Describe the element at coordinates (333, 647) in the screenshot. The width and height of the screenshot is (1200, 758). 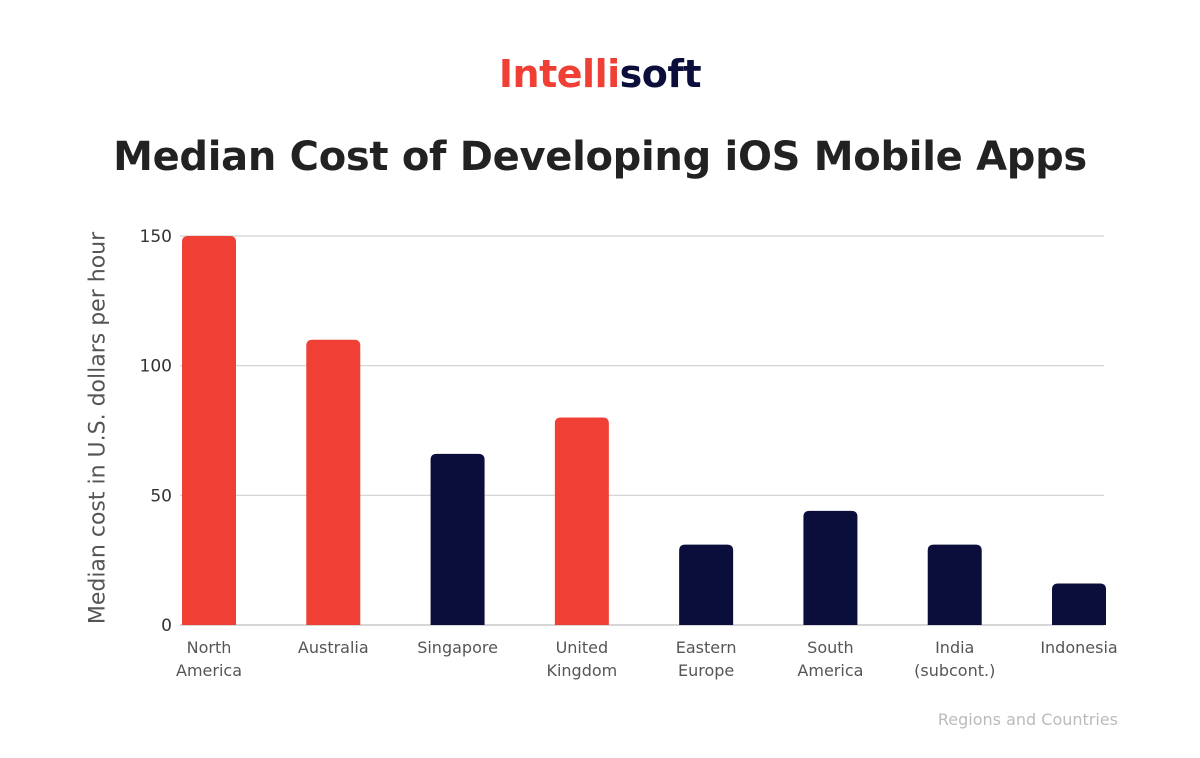
I see `x-tick-label: Australia` at that location.